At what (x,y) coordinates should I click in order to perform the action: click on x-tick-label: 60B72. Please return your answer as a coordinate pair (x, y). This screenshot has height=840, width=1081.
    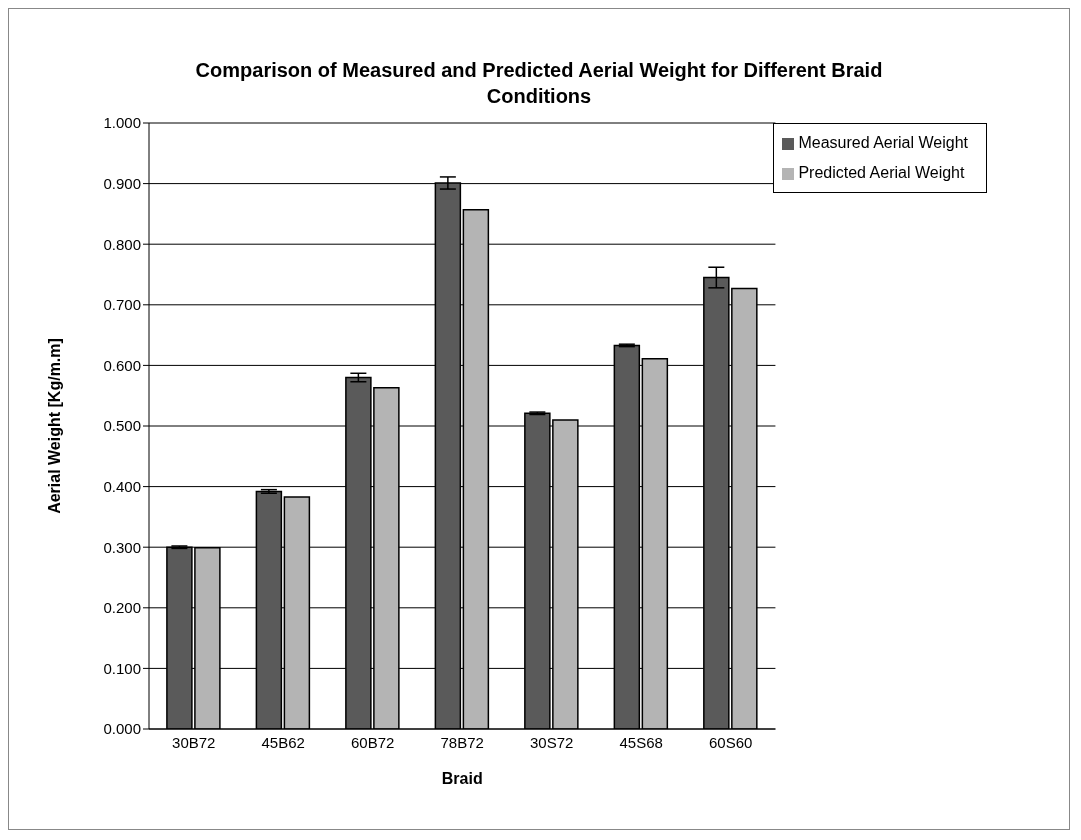
    Looking at the image, I should click on (373, 742).